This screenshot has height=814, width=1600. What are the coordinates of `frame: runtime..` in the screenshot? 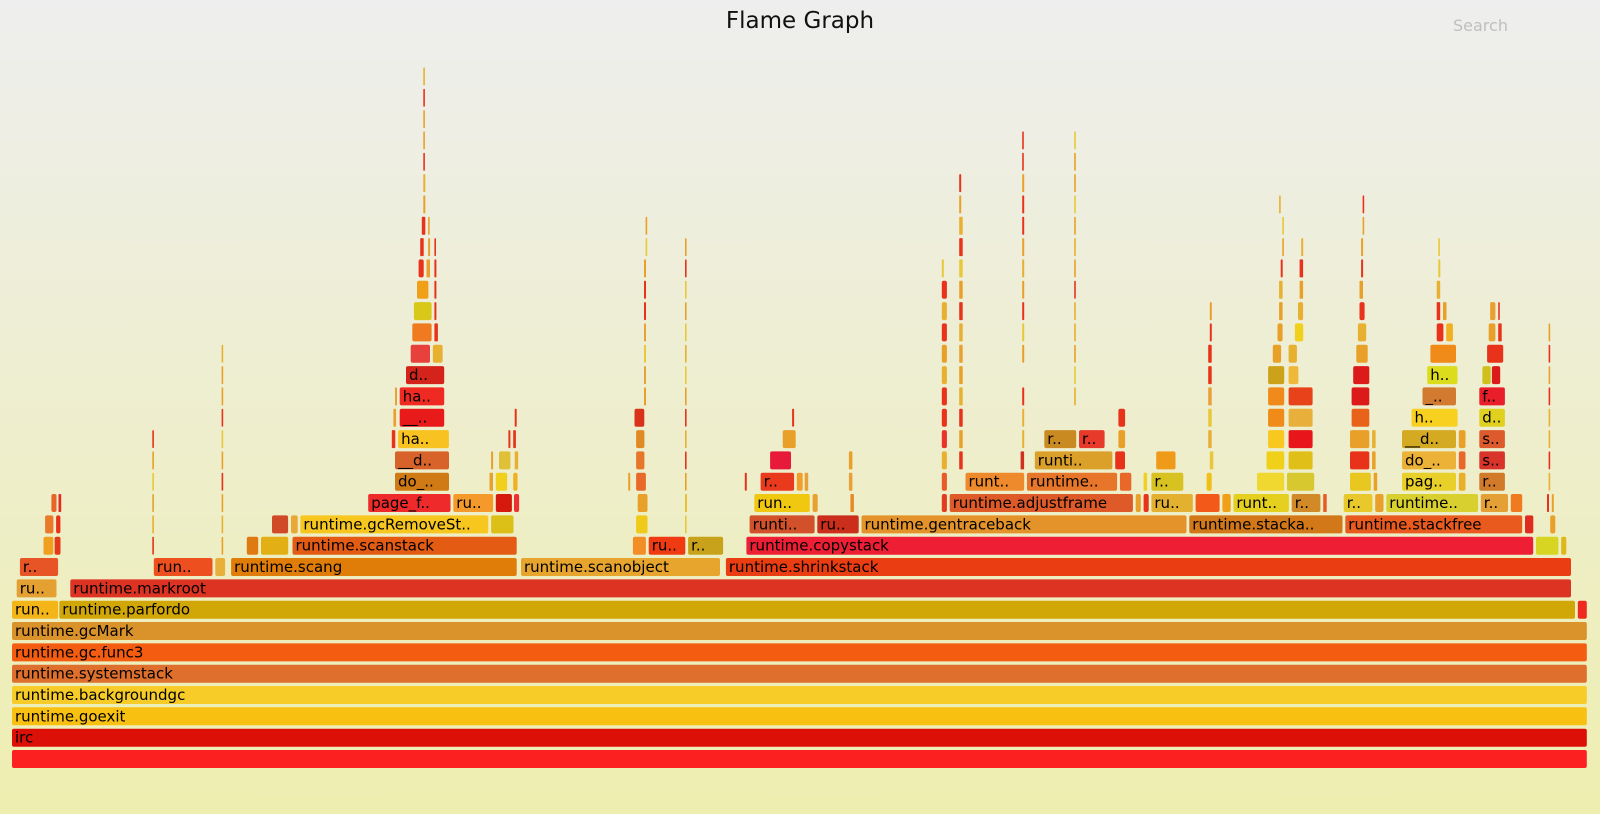 It's located at (1072, 481).